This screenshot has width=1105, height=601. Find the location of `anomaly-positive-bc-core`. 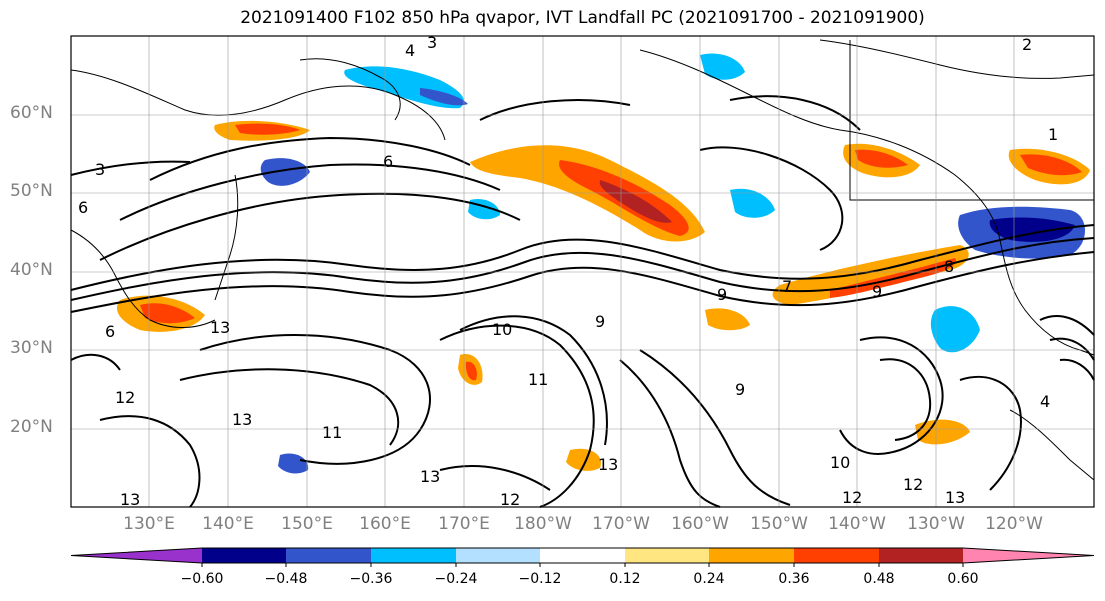

anomaly-positive-bc-core is located at coordinates (881, 158).